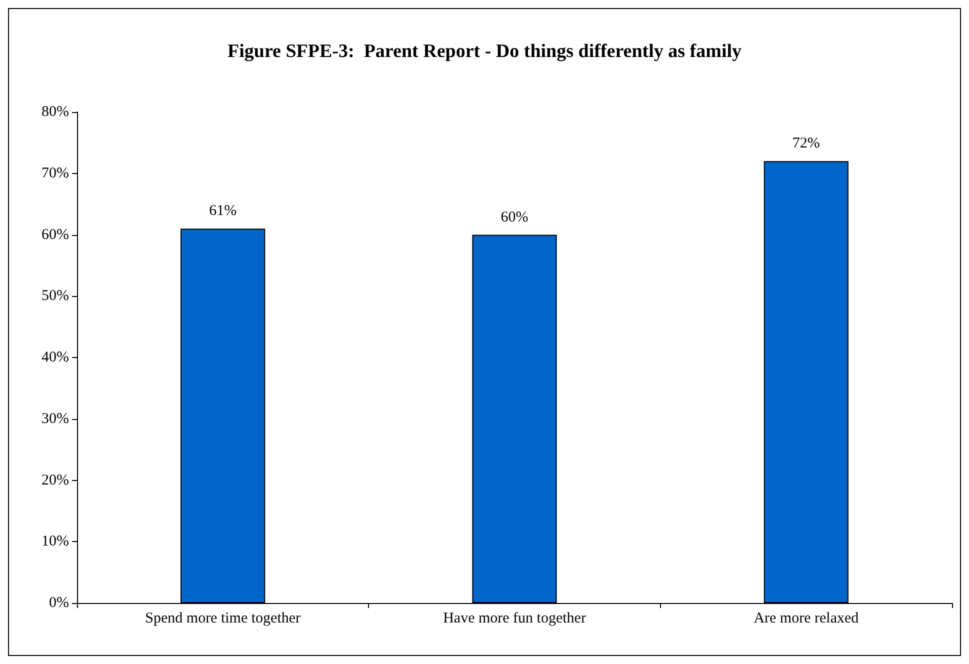 Image resolution: width=969 pixels, height=664 pixels. Describe the element at coordinates (55, 173) in the screenshot. I see `y-tick-label: 70%` at that location.